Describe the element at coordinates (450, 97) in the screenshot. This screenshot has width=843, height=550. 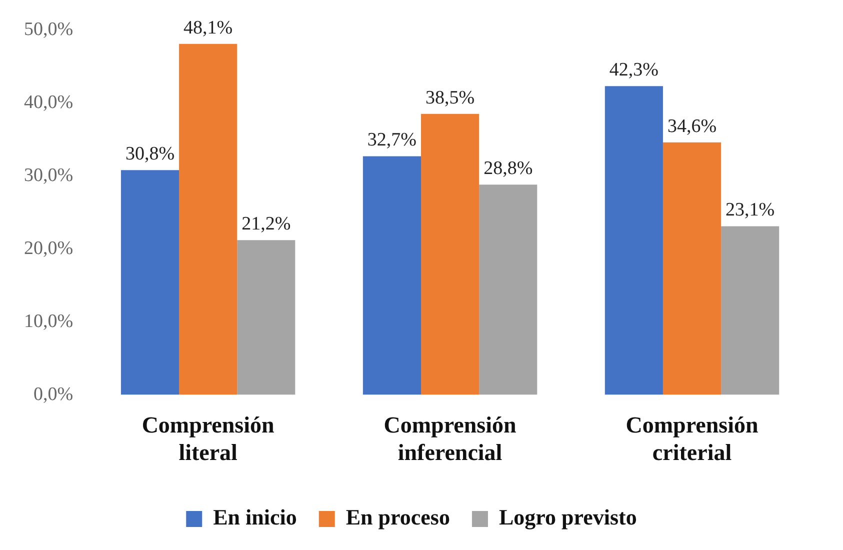
I see `data-label: 38,5%` at that location.